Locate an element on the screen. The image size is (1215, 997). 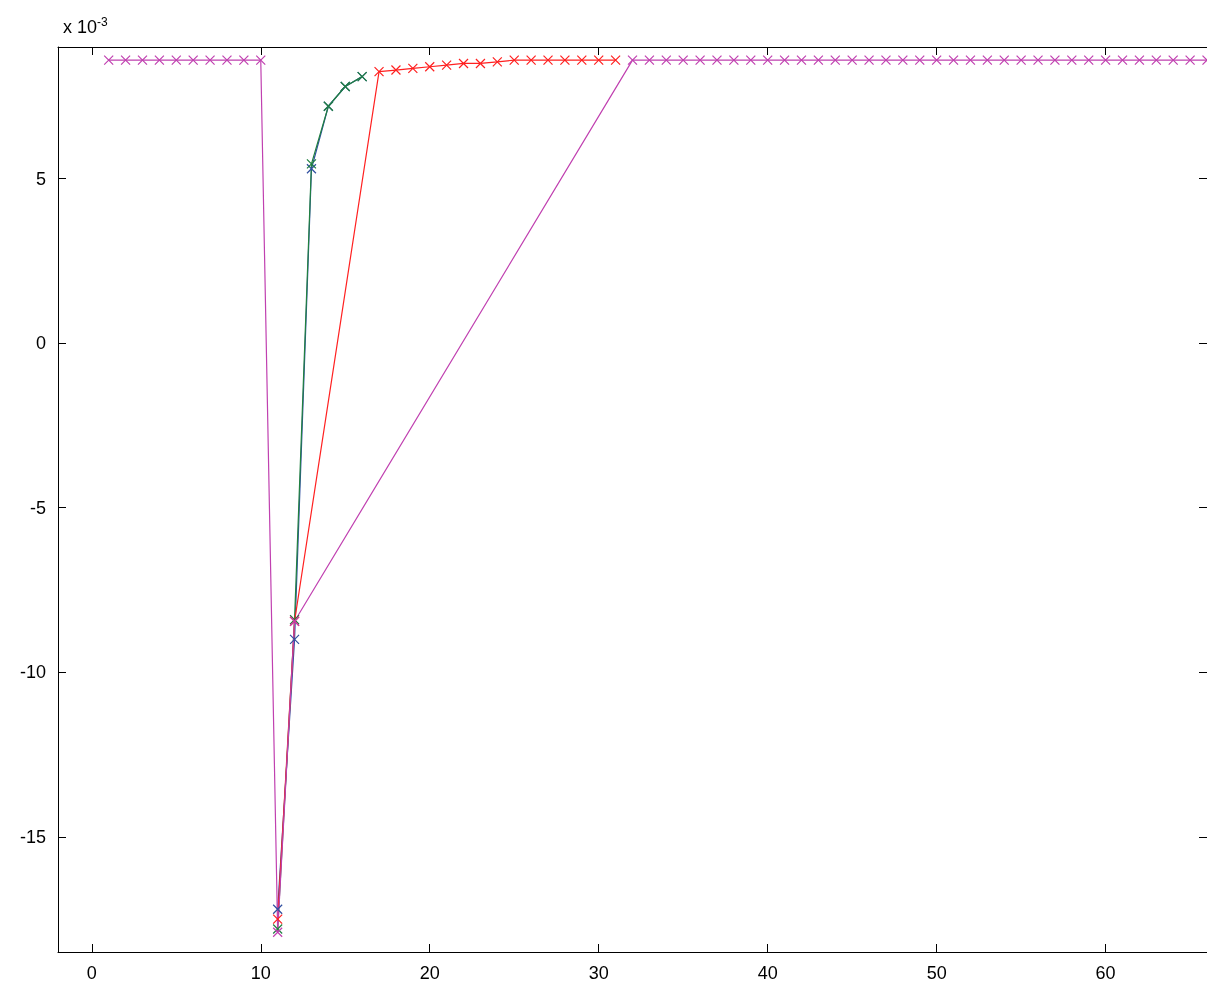
x-tick-label: 50 is located at coordinates (936, 973).